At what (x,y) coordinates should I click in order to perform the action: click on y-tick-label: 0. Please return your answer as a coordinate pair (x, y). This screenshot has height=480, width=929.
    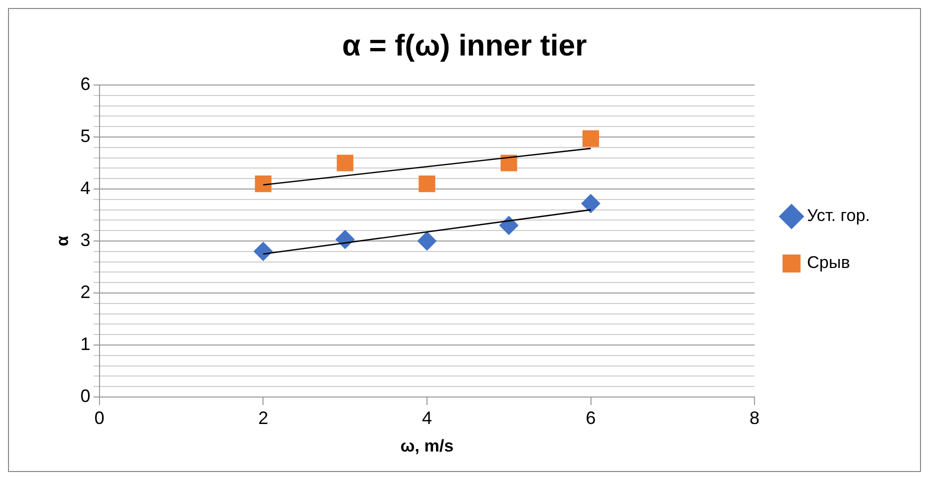
    Looking at the image, I should click on (85, 396).